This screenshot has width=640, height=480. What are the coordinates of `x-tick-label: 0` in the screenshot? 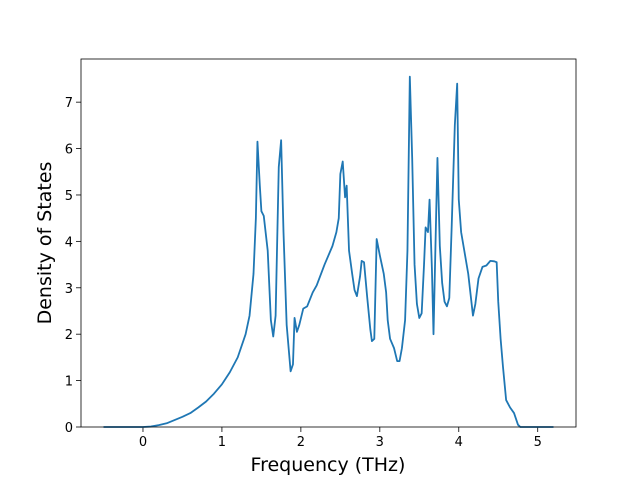 It's located at (143, 442).